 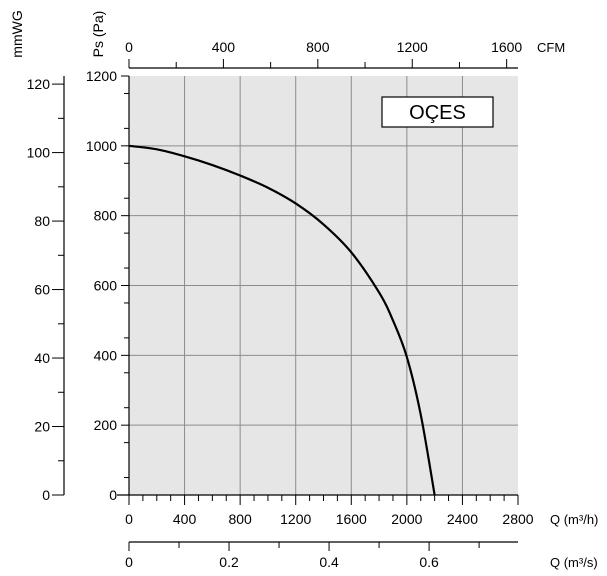 What do you see at coordinates (46, 495) in the screenshot?
I see `mmwg-tick-label: 0` at bounding box center [46, 495].